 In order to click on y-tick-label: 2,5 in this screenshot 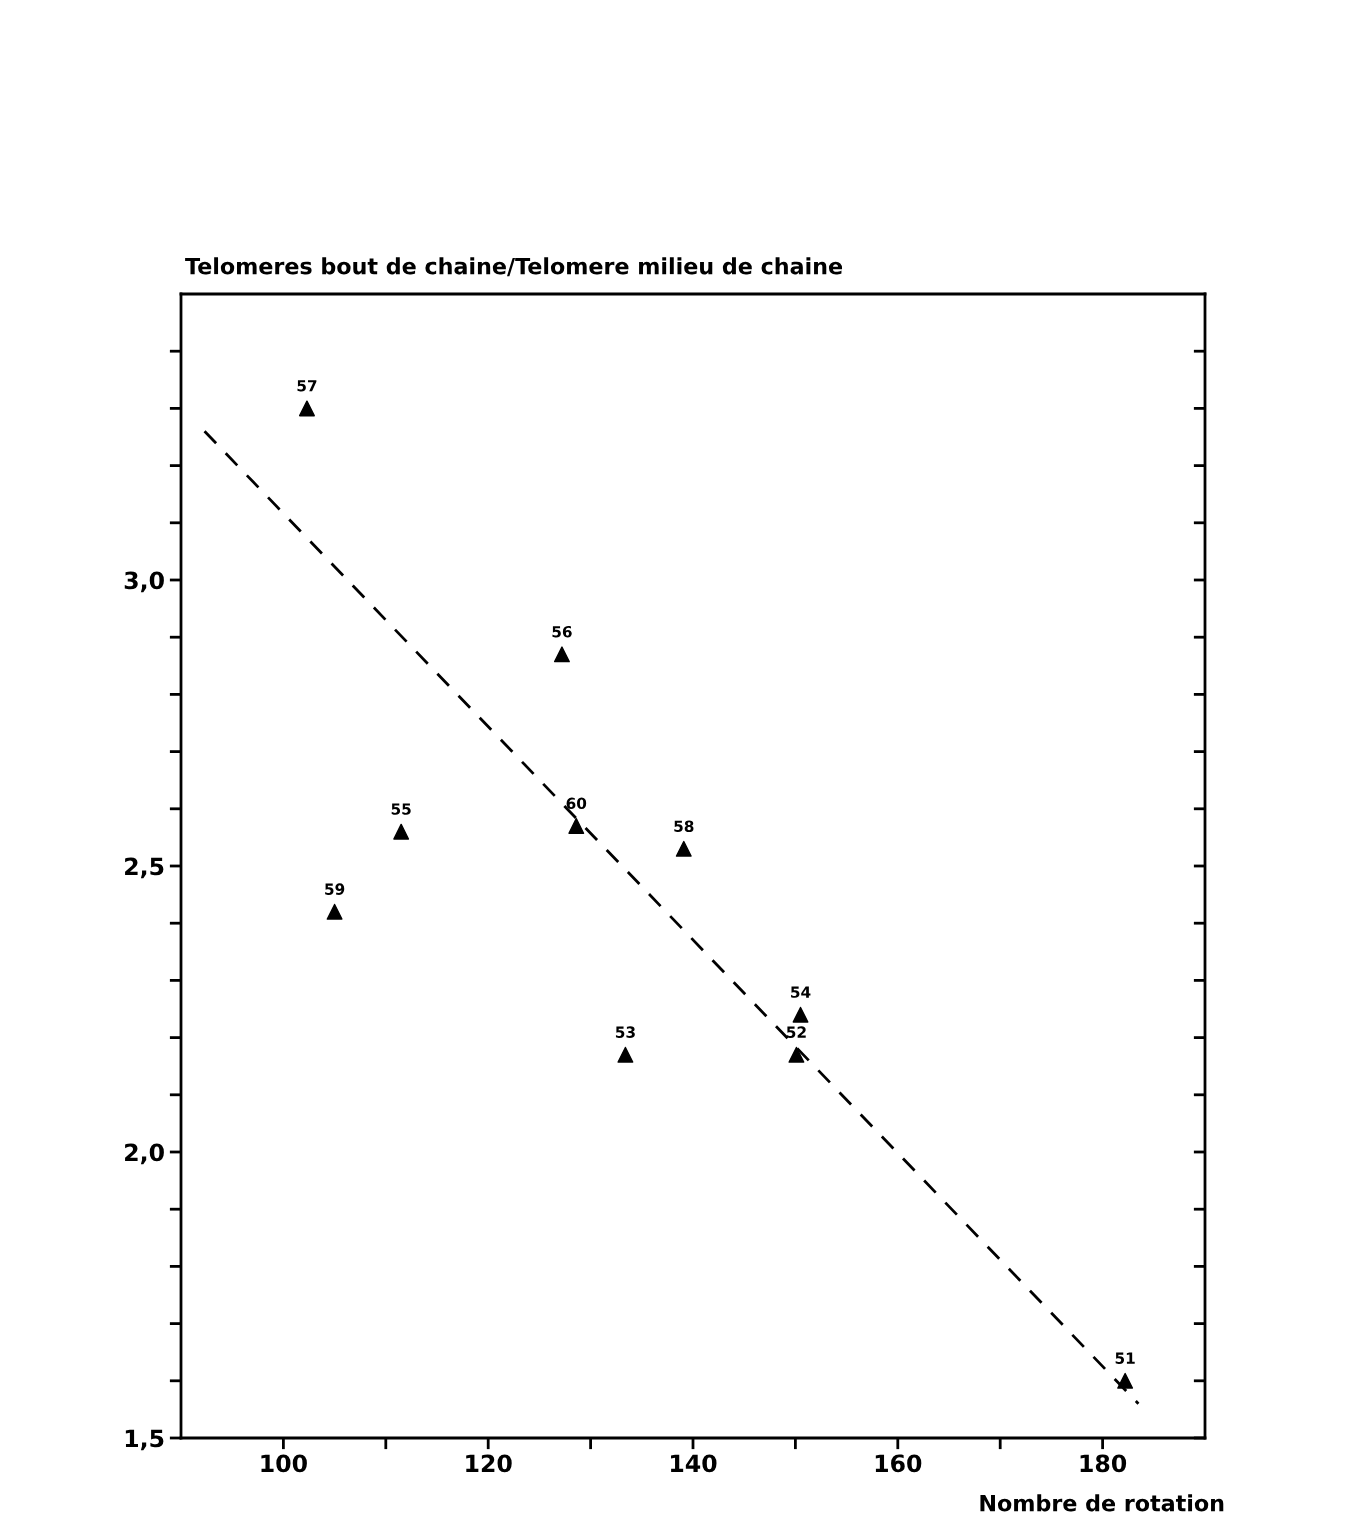, I will do `click(144, 868)`.